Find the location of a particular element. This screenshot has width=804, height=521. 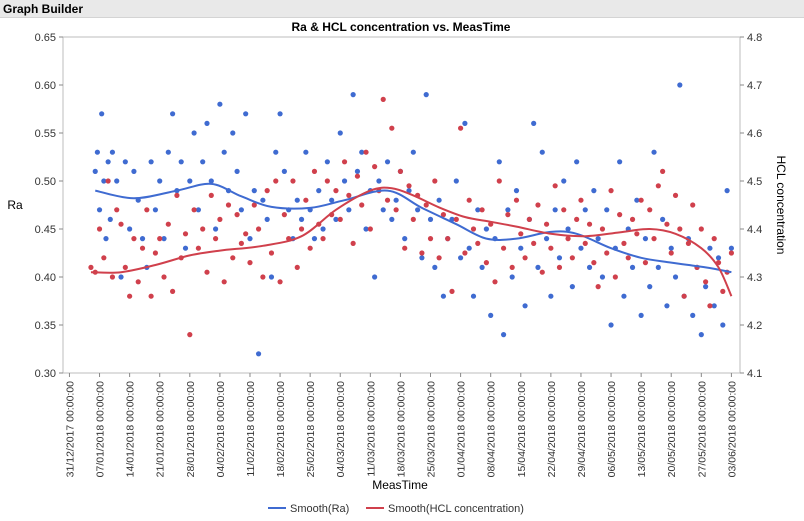

y-axis-left: 0.30 0.35 0.40 0.45 0.50 0.55 0.60 0.65 is located at coordinates (49, 206).